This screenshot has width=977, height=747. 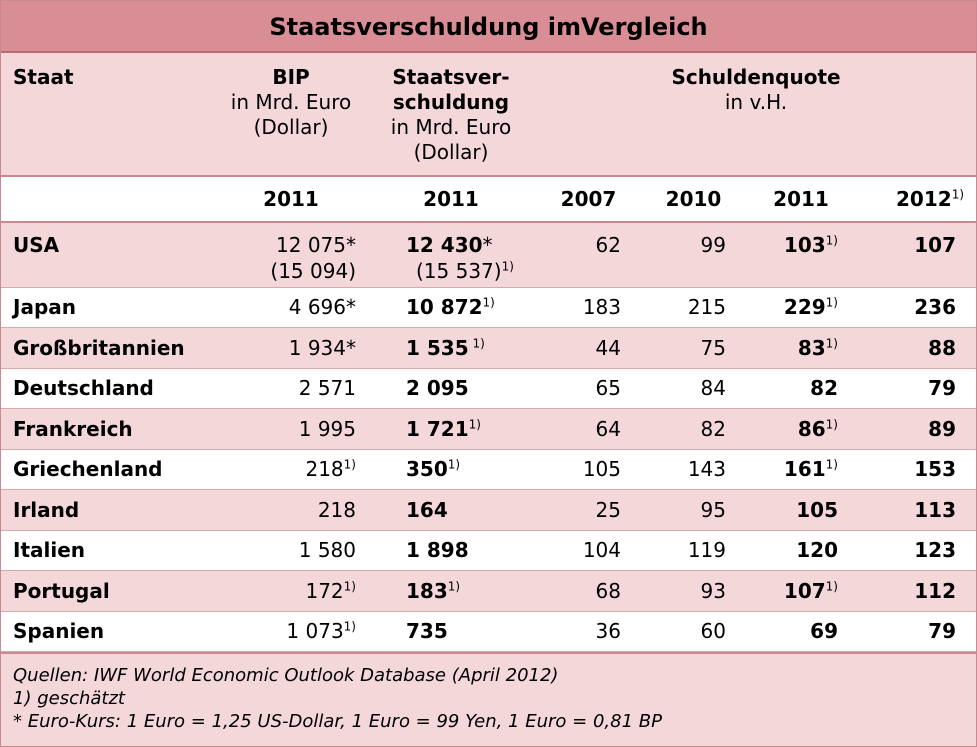 I want to click on header-debt-unit2: (Dollar), so click(x=451, y=152).